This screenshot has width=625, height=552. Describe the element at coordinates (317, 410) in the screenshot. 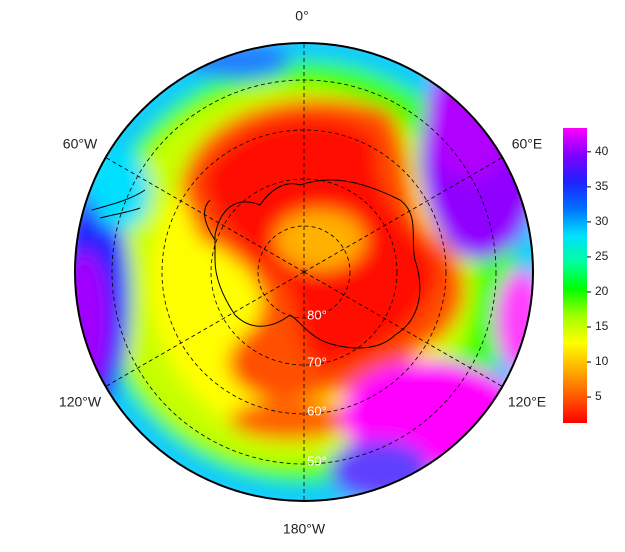

I see `latitude-label: 60°` at that location.